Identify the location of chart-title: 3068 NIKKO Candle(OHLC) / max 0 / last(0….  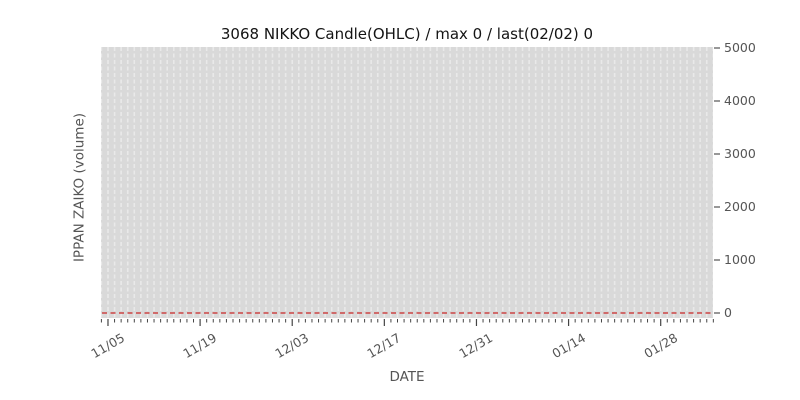
(407, 34).